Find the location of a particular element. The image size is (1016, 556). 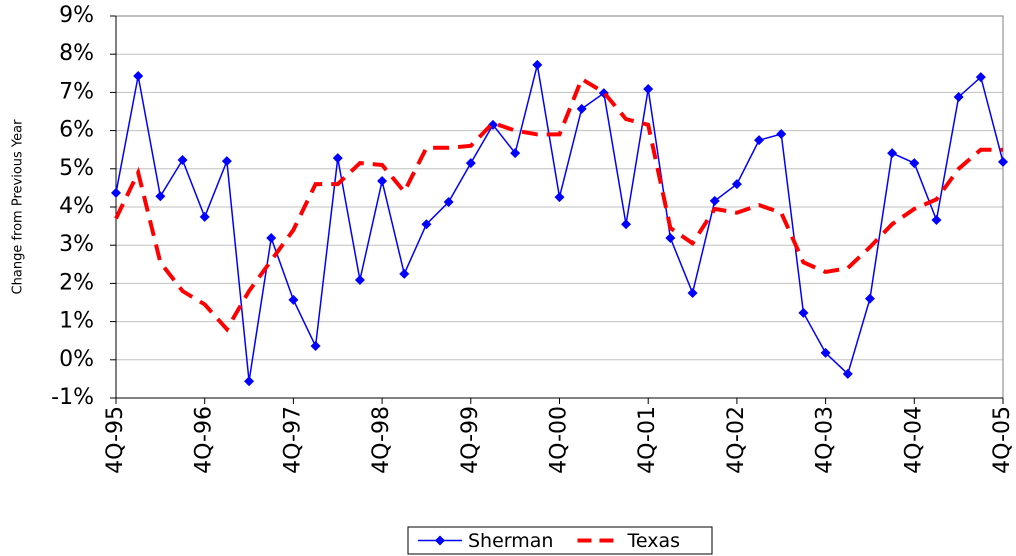

y-tick-label: 9% is located at coordinates (76, 15).